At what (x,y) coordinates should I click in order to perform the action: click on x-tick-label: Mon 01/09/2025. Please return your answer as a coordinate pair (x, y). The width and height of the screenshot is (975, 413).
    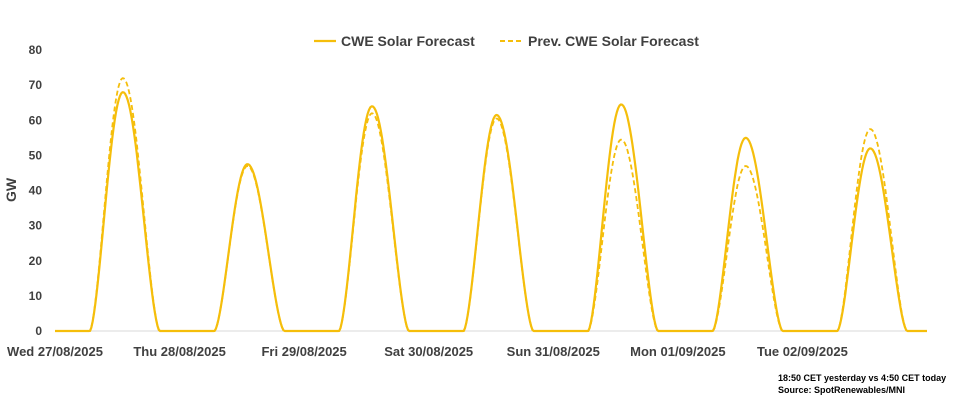
    Looking at the image, I should click on (677, 351).